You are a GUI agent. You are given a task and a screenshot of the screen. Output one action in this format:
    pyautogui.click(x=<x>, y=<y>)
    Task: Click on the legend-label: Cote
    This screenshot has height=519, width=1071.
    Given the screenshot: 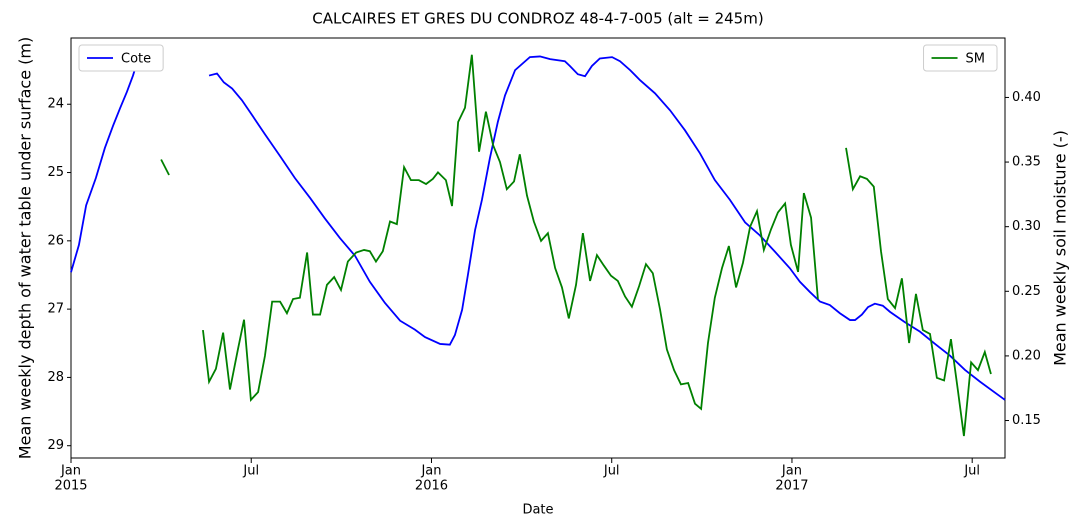 What is the action you would take?
    pyautogui.click(x=136, y=59)
    